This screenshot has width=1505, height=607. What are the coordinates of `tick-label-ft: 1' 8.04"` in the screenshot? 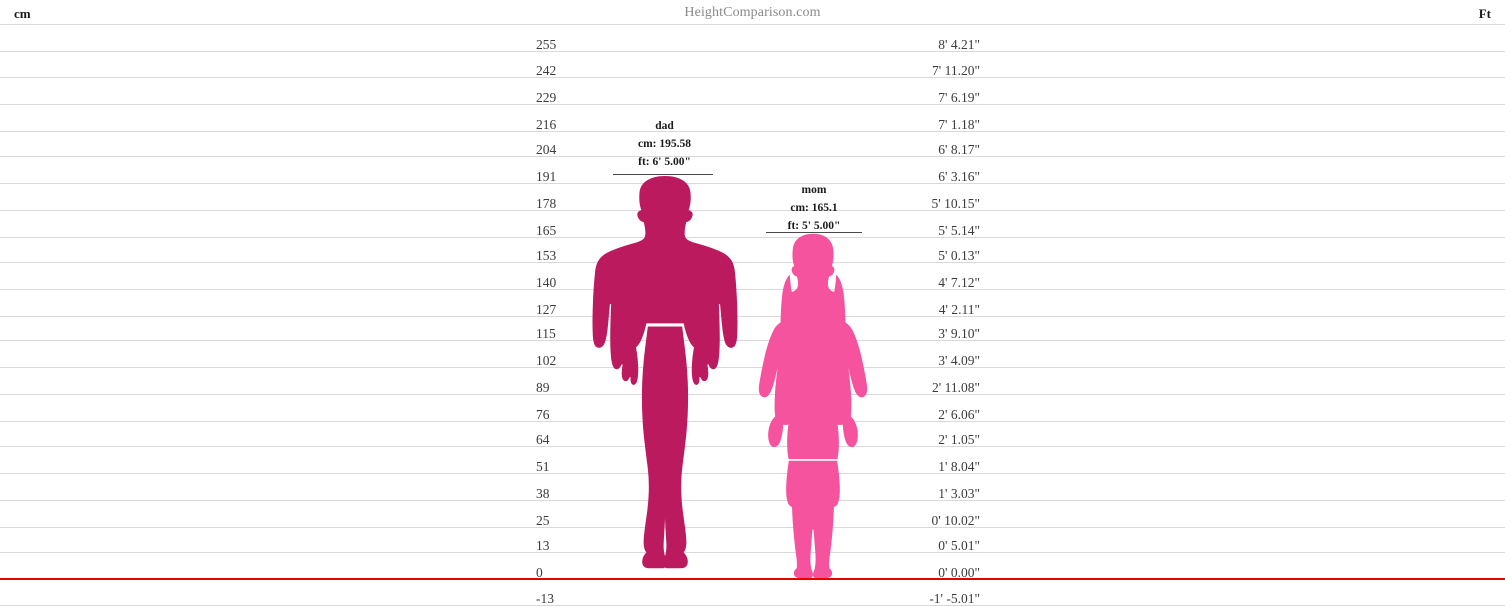 It's located at (959, 466).